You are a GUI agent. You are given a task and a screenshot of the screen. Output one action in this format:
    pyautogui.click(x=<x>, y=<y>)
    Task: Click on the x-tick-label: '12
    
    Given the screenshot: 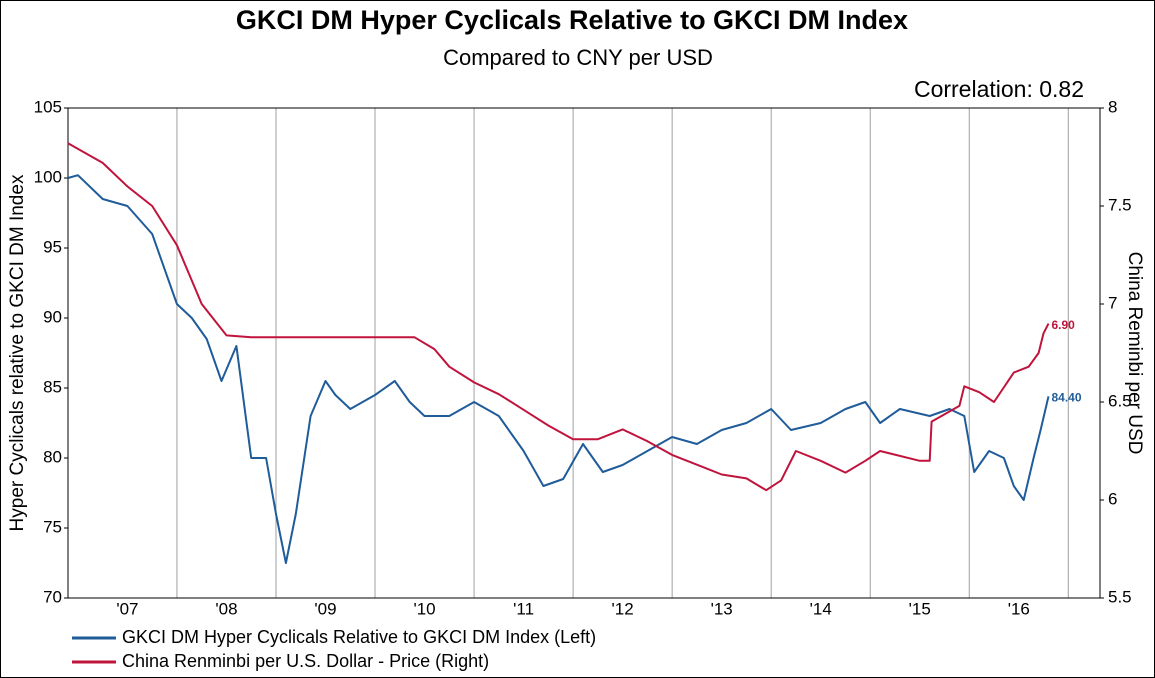 What is the action you would take?
    pyautogui.click(x=623, y=608)
    